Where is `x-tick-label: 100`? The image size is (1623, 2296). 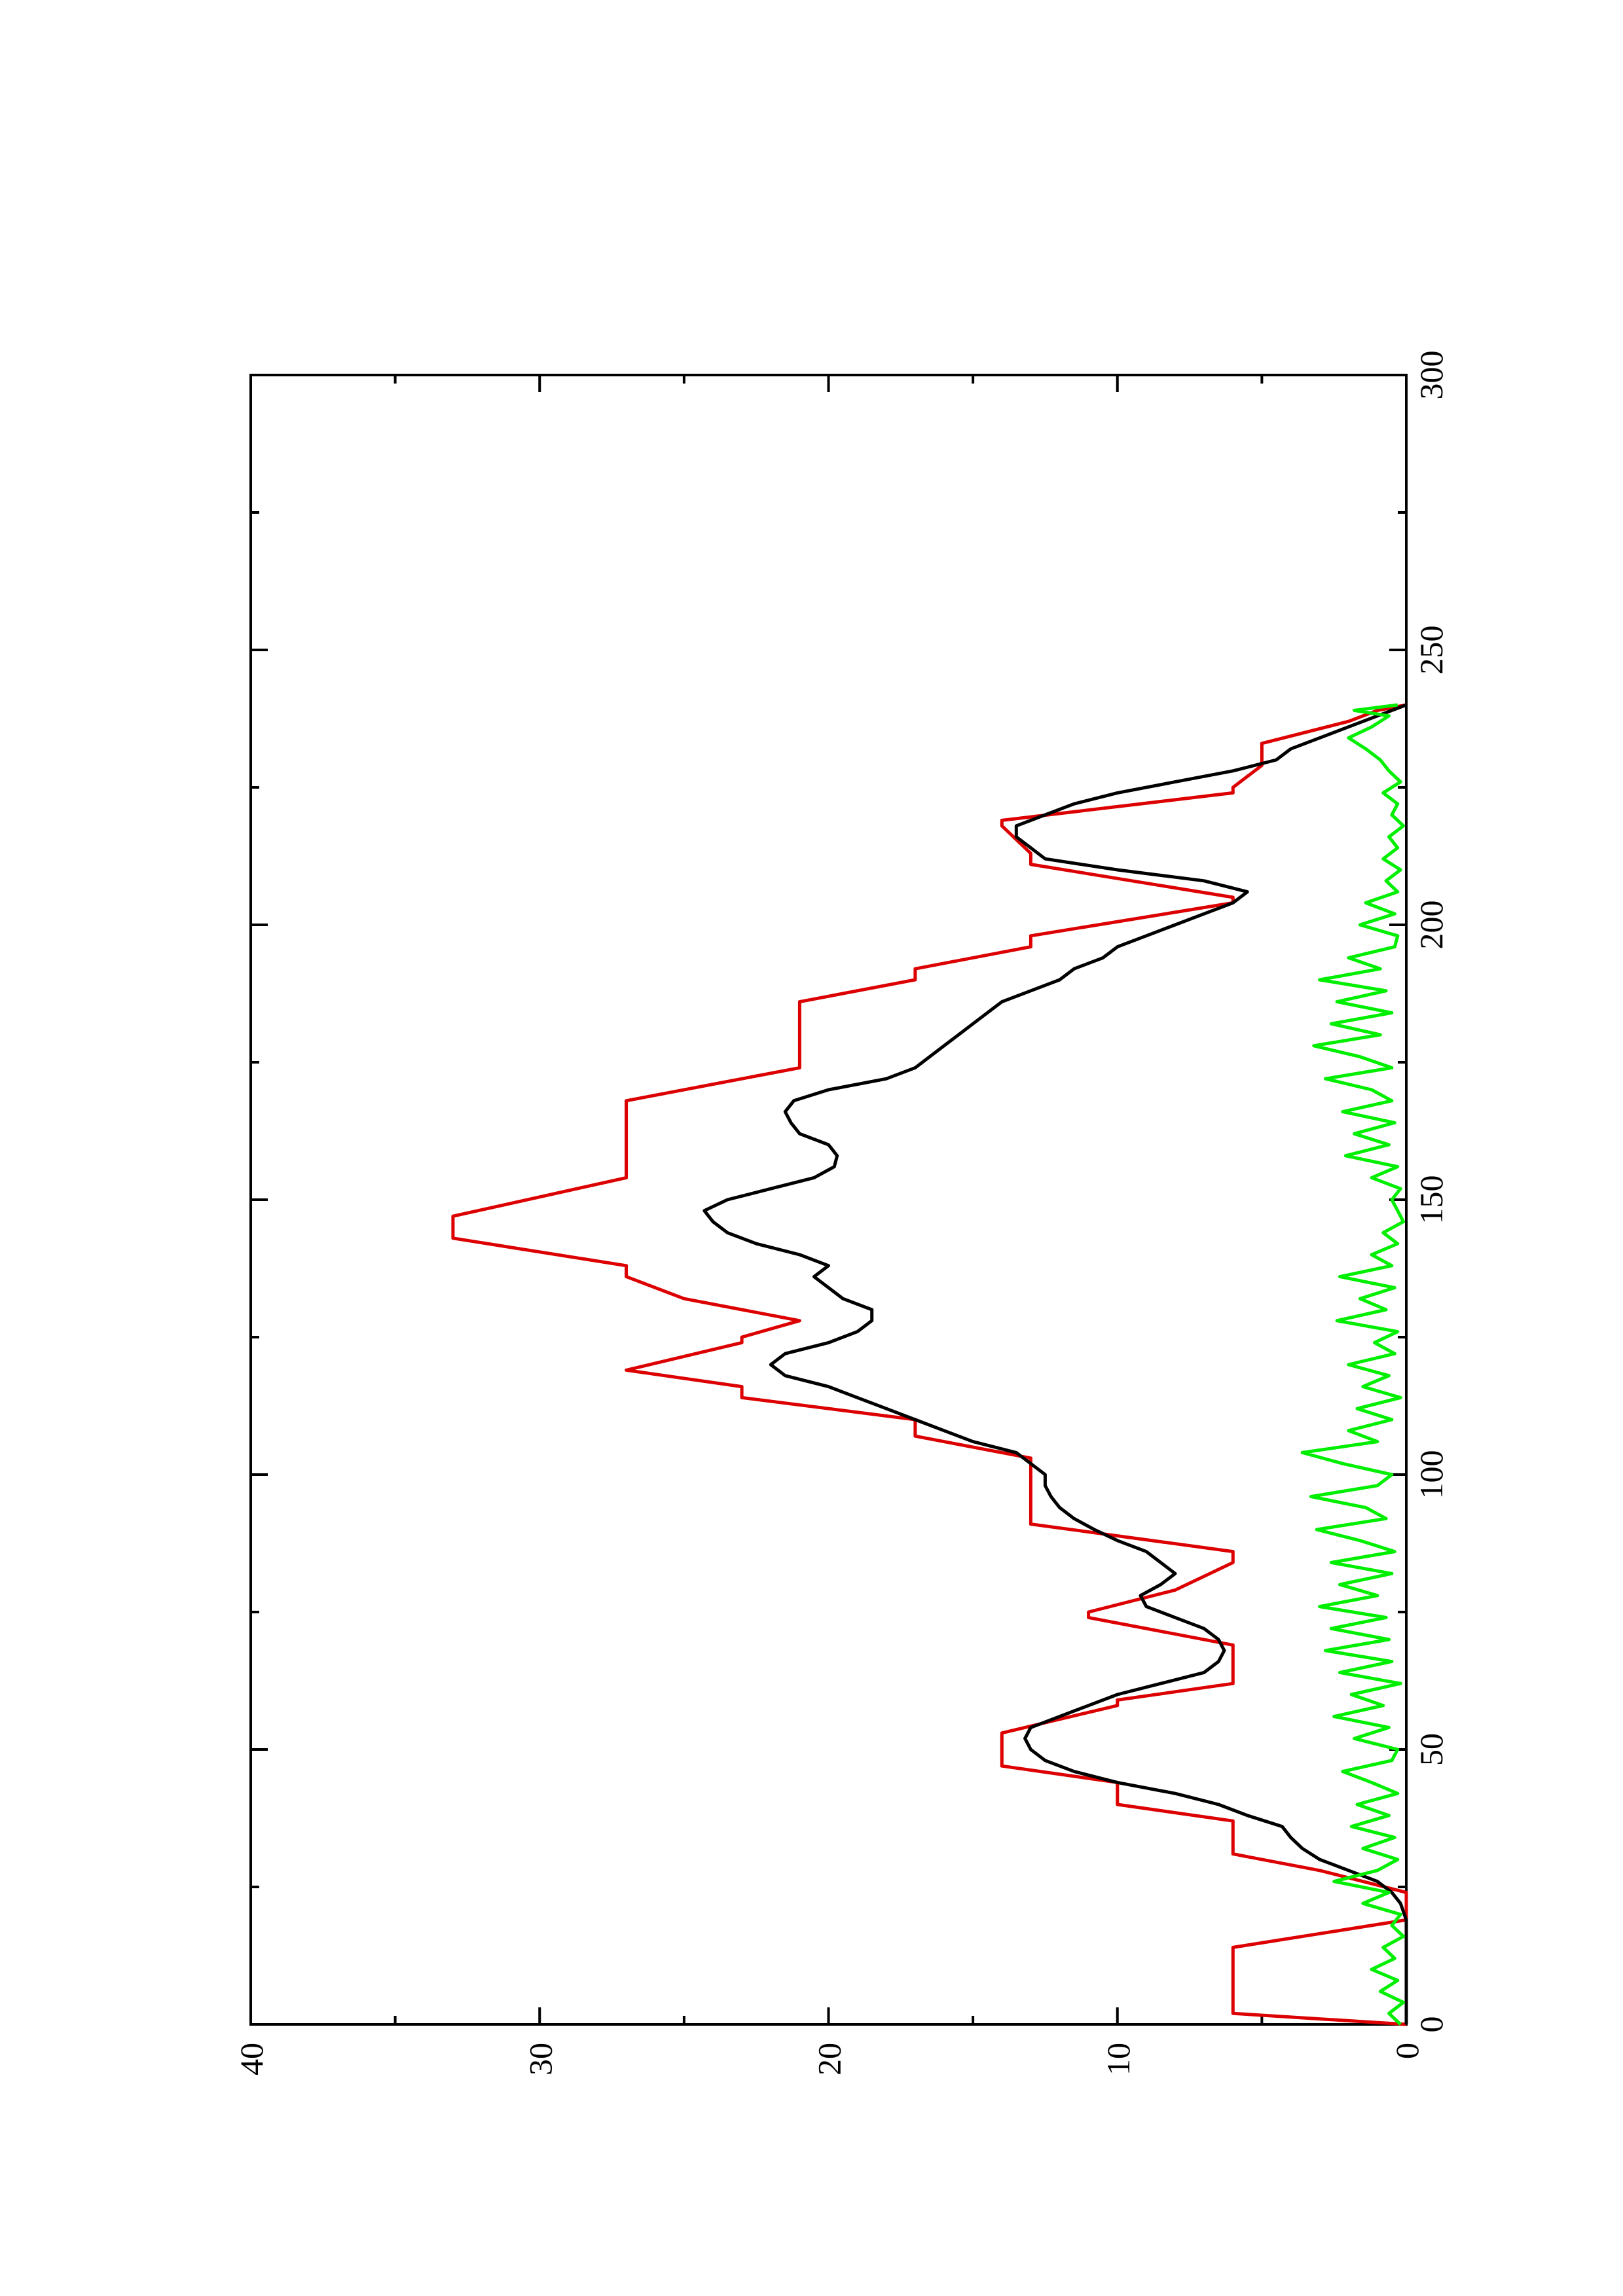 x-tick-label: 100 is located at coordinates (1431, 1474).